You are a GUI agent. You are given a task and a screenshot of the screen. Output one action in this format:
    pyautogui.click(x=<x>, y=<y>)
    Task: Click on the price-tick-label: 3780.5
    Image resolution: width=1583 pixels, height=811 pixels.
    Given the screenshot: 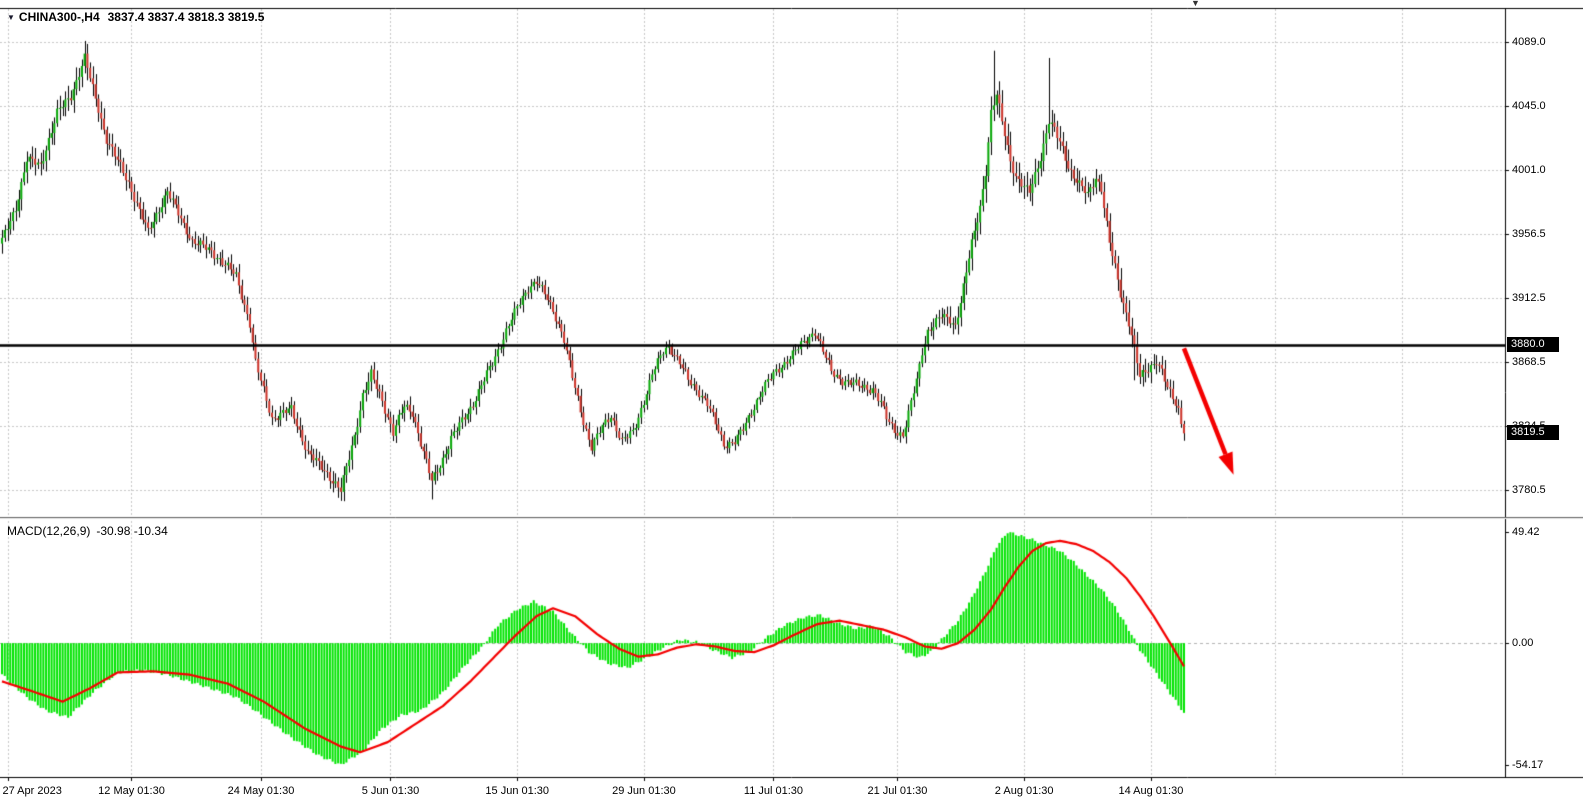 What is the action you would take?
    pyautogui.click(x=1529, y=489)
    